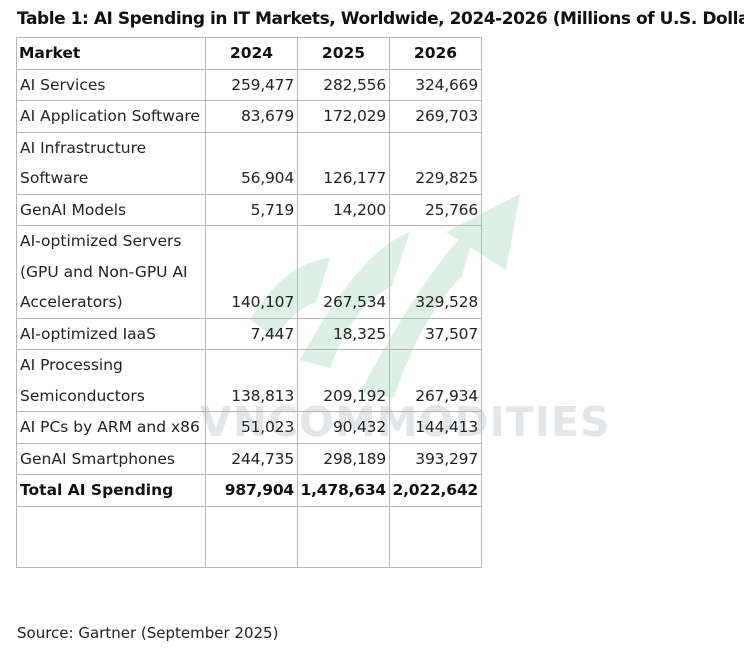  Describe the element at coordinates (251, 209) in the screenshot. I see `value-2024-cell: 5,719` at that location.